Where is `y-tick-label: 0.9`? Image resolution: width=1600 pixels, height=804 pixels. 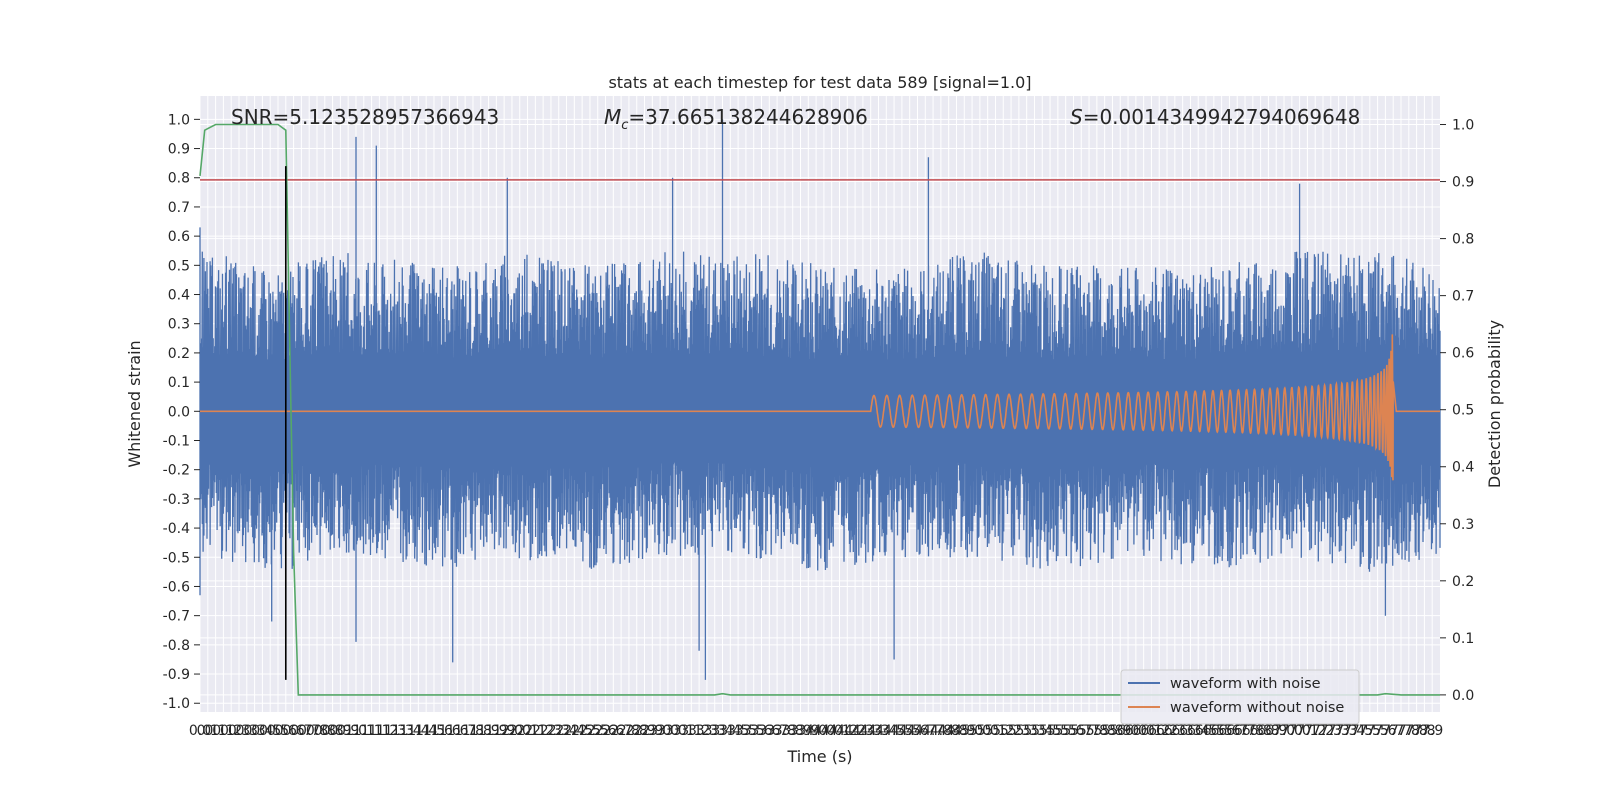
y-tick-label: 0.9 is located at coordinates (179, 150).